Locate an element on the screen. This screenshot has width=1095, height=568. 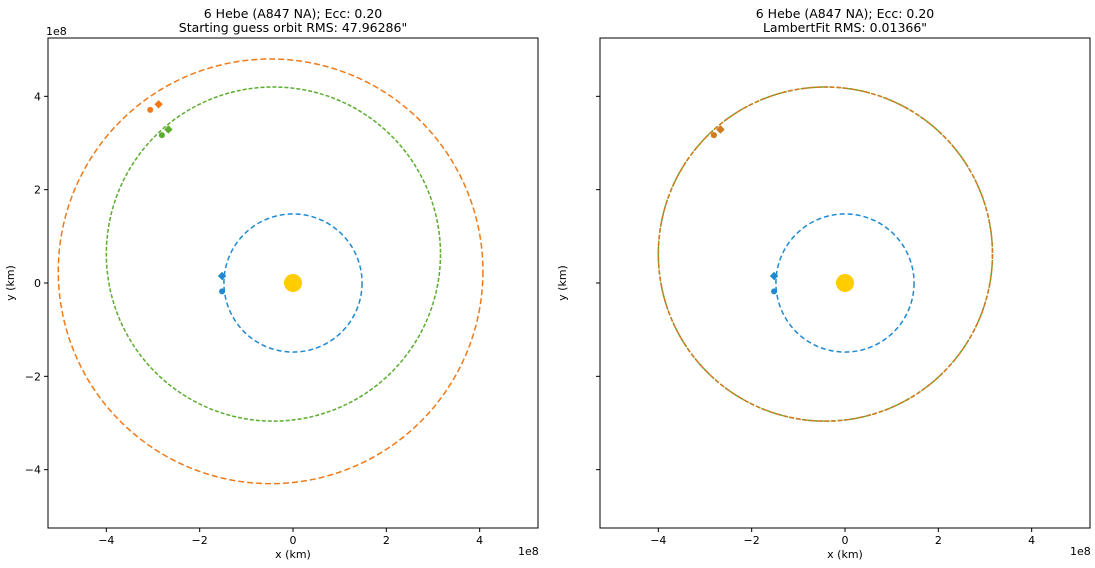
start_orbit-point-marker is located at coordinates (150, 109).